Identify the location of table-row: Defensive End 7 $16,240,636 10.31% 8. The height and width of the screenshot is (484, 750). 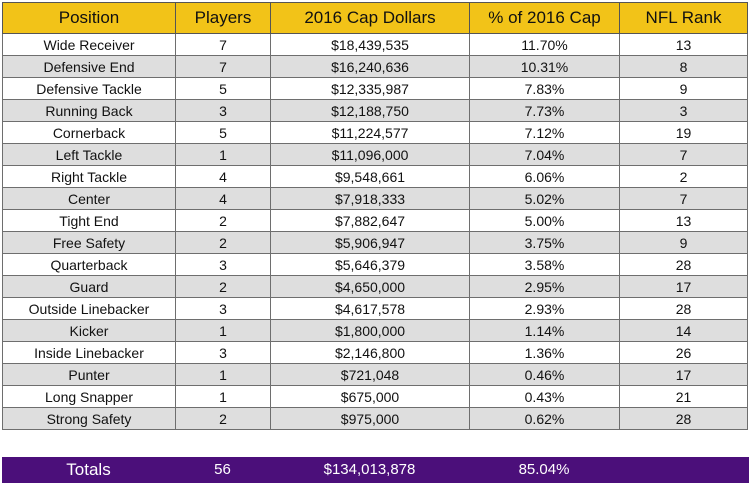
(375, 66).